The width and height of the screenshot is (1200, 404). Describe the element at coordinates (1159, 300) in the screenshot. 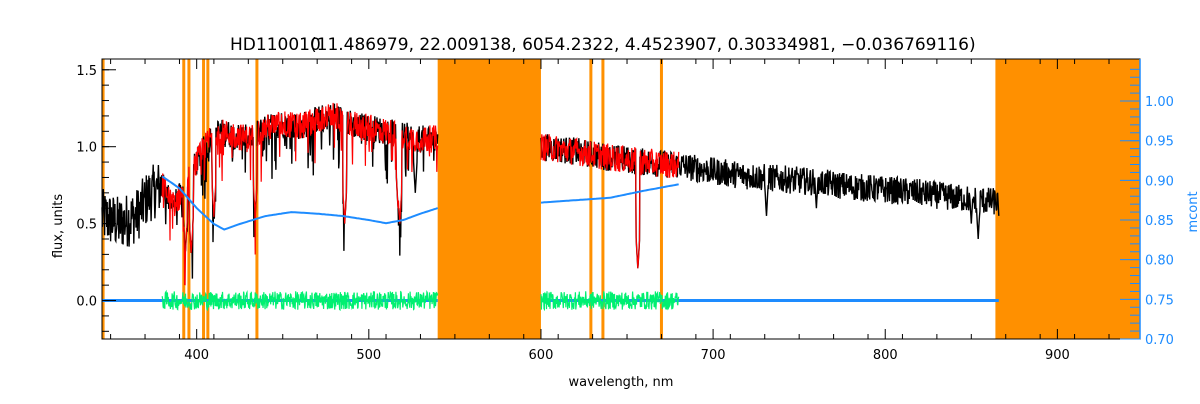

I see `y2-tick-label: 0.75` at that location.